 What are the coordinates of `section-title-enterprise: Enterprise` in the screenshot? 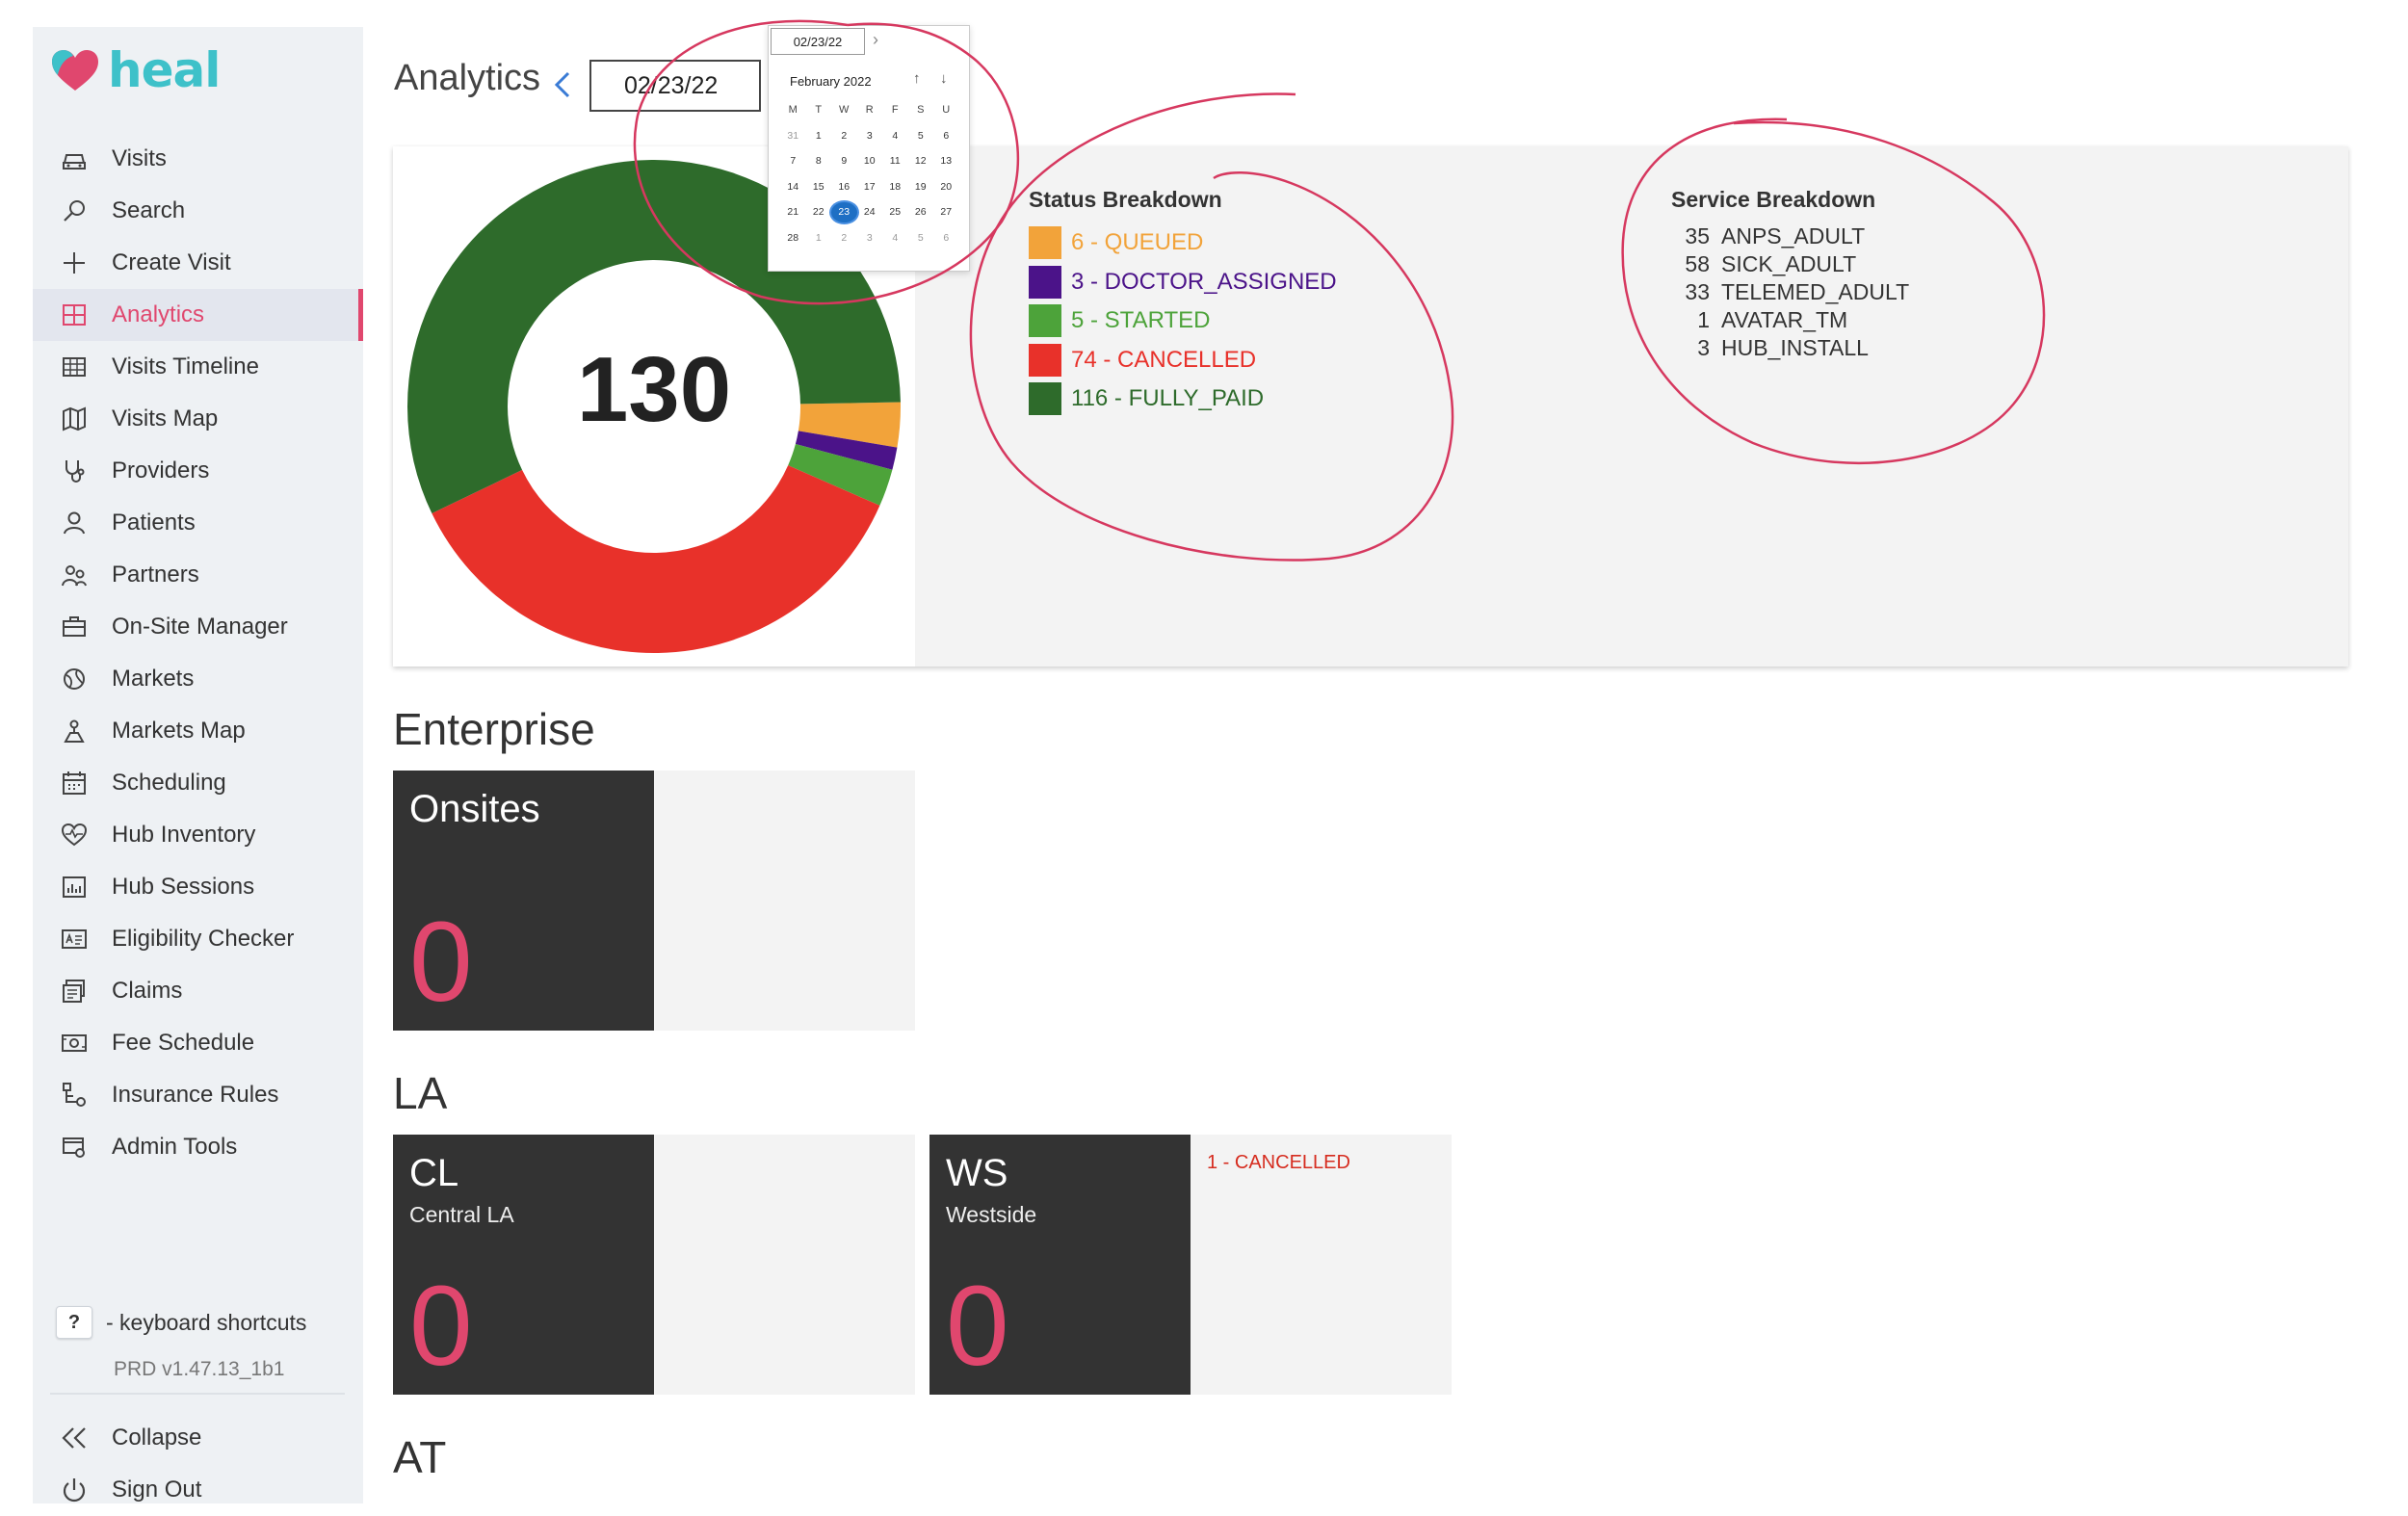 It's located at (494, 729).